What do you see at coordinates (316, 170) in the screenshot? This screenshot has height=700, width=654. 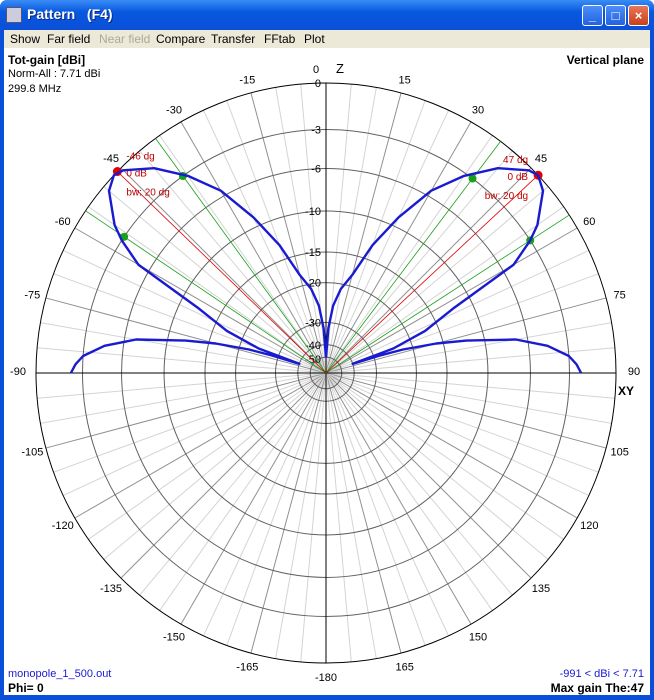 I see `ring-label: -6` at bounding box center [316, 170].